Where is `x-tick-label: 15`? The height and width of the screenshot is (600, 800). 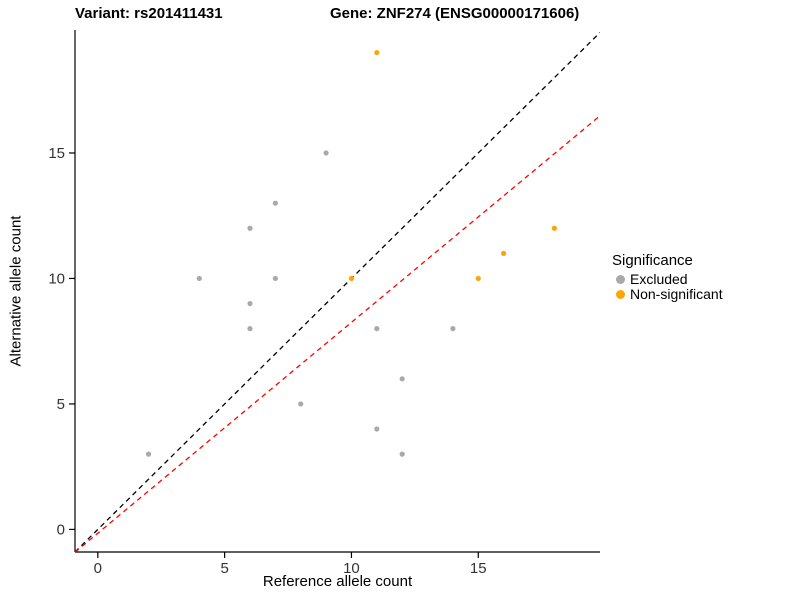 x-tick-label: 15 is located at coordinates (478, 568).